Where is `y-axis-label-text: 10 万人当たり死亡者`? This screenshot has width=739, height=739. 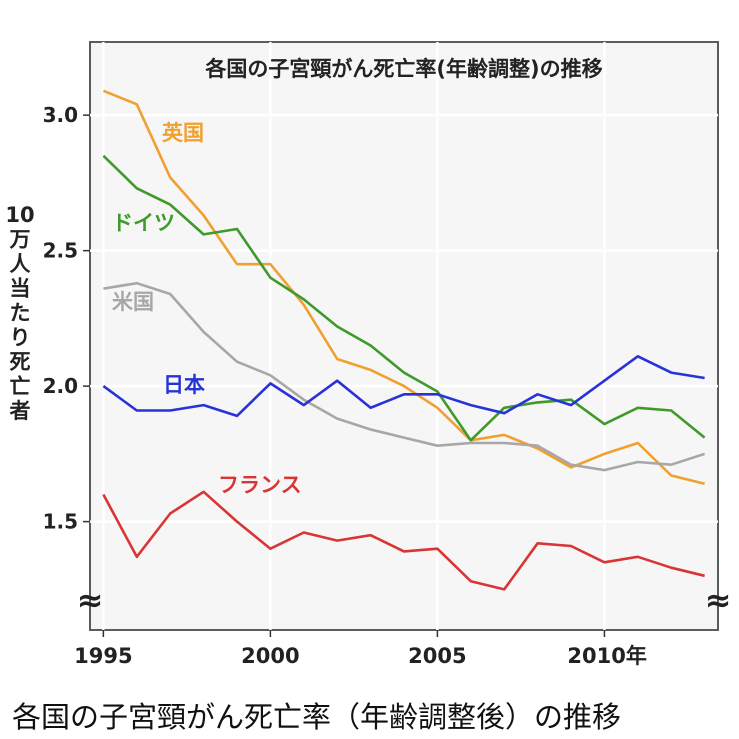 y-axis-label-text: 10 万人当たり死亡者 is located at coordinates (19, 313).